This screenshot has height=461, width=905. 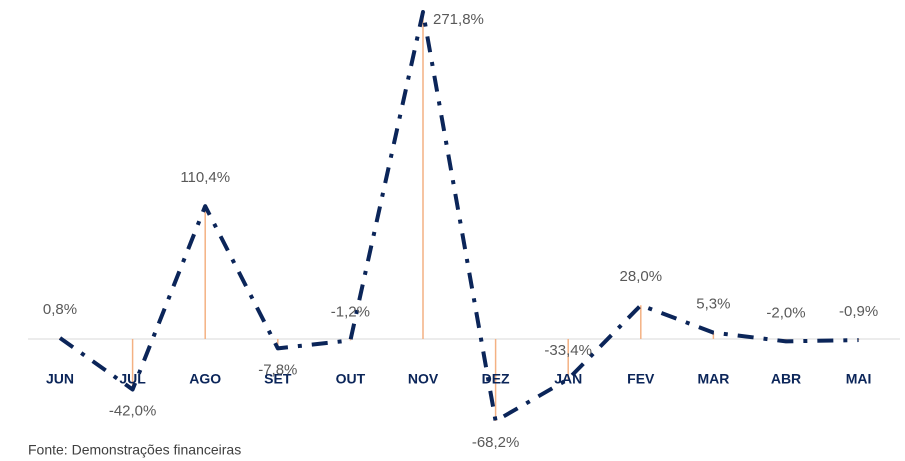 What do you see at coordinates (132, 379) in the screenshot?
I see `x-tick-label: JUL` at bounding box center [132, 379].